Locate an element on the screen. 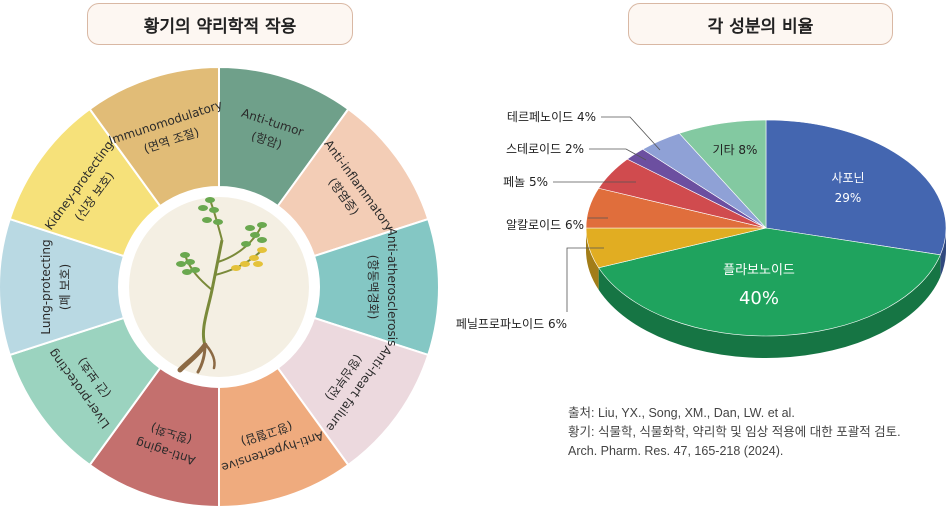 Image resolution: width=947 pixels, height=506 pixels. pie-callout-label: 페놀 5% is located at coordinates (525, 182).